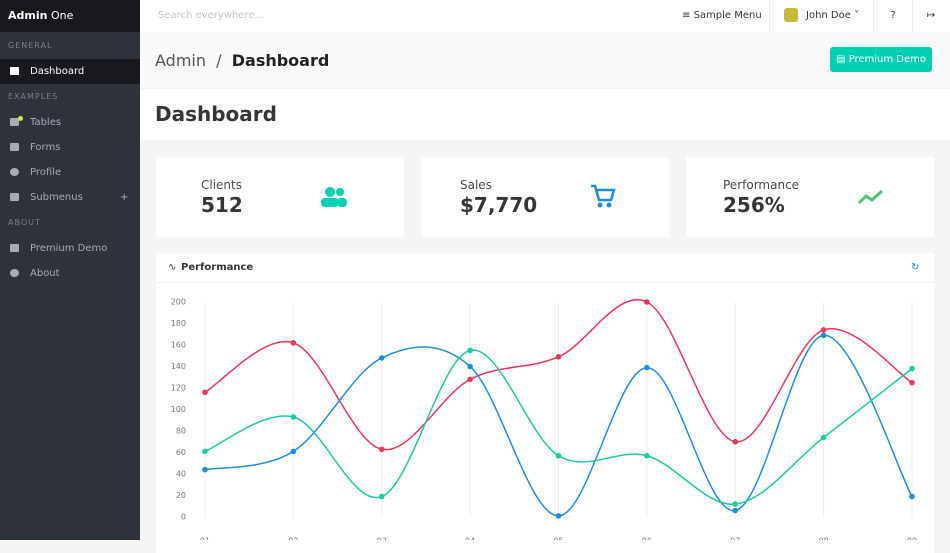 The image size is (950, 553). I want to click on y-tick-label: 140, so click(178, 366).